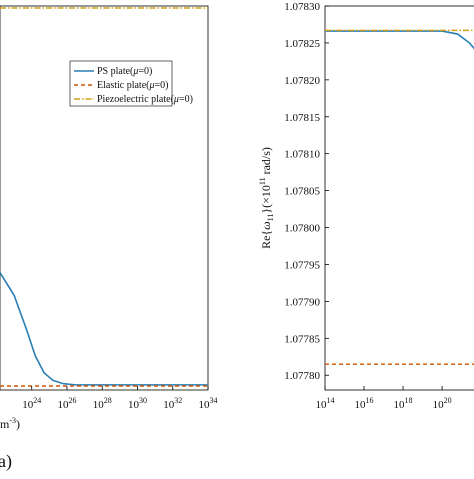 The image size is (474, 479). I want to click on right-x-tick-label: 1016, so click(364, 403).